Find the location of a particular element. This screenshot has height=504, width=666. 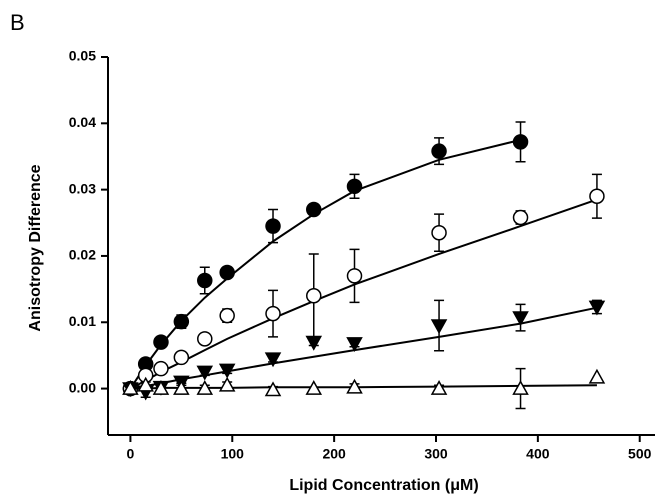

y-tick-label: 0.02 is located at coordinates (82, 255).